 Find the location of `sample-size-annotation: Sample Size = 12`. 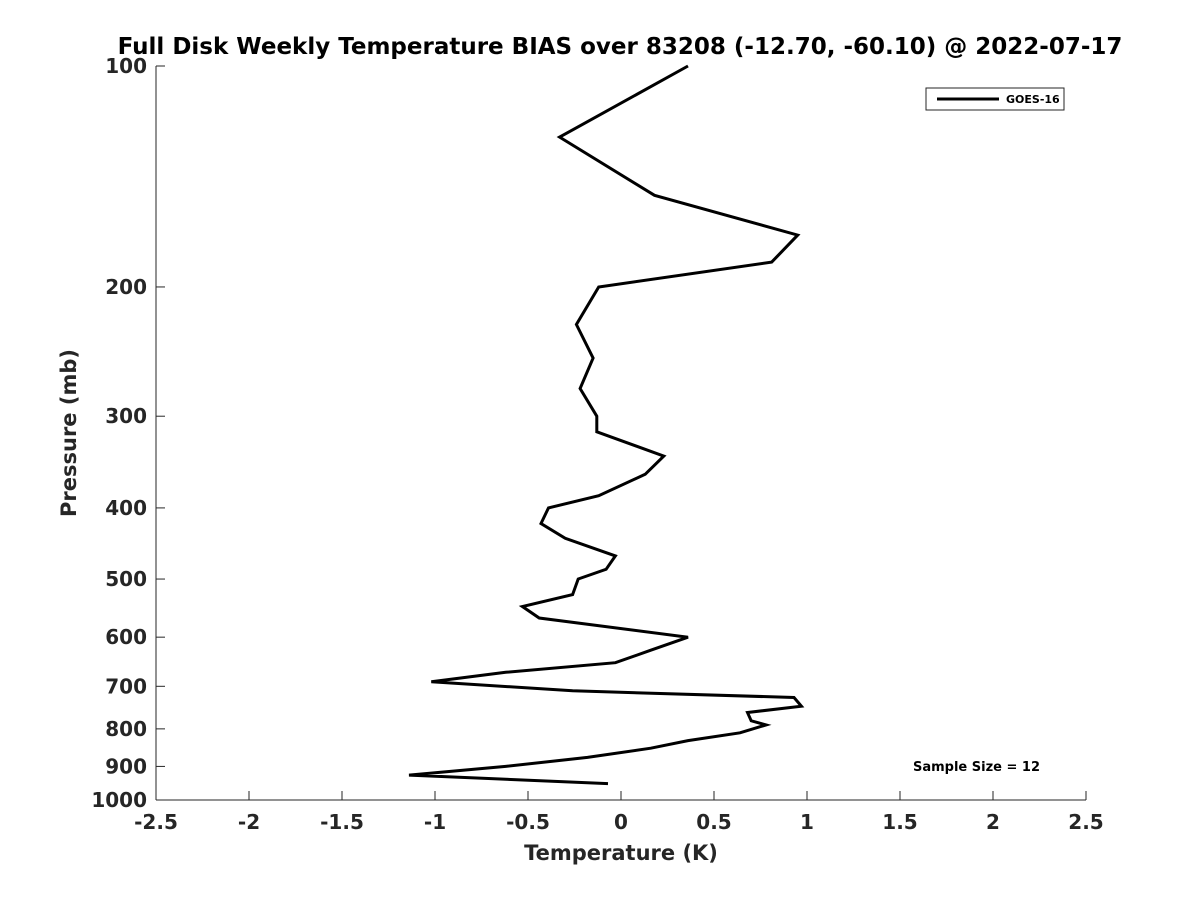

sample-size-annotation: Sample Size = 12 is located at coordinates (976, 767).